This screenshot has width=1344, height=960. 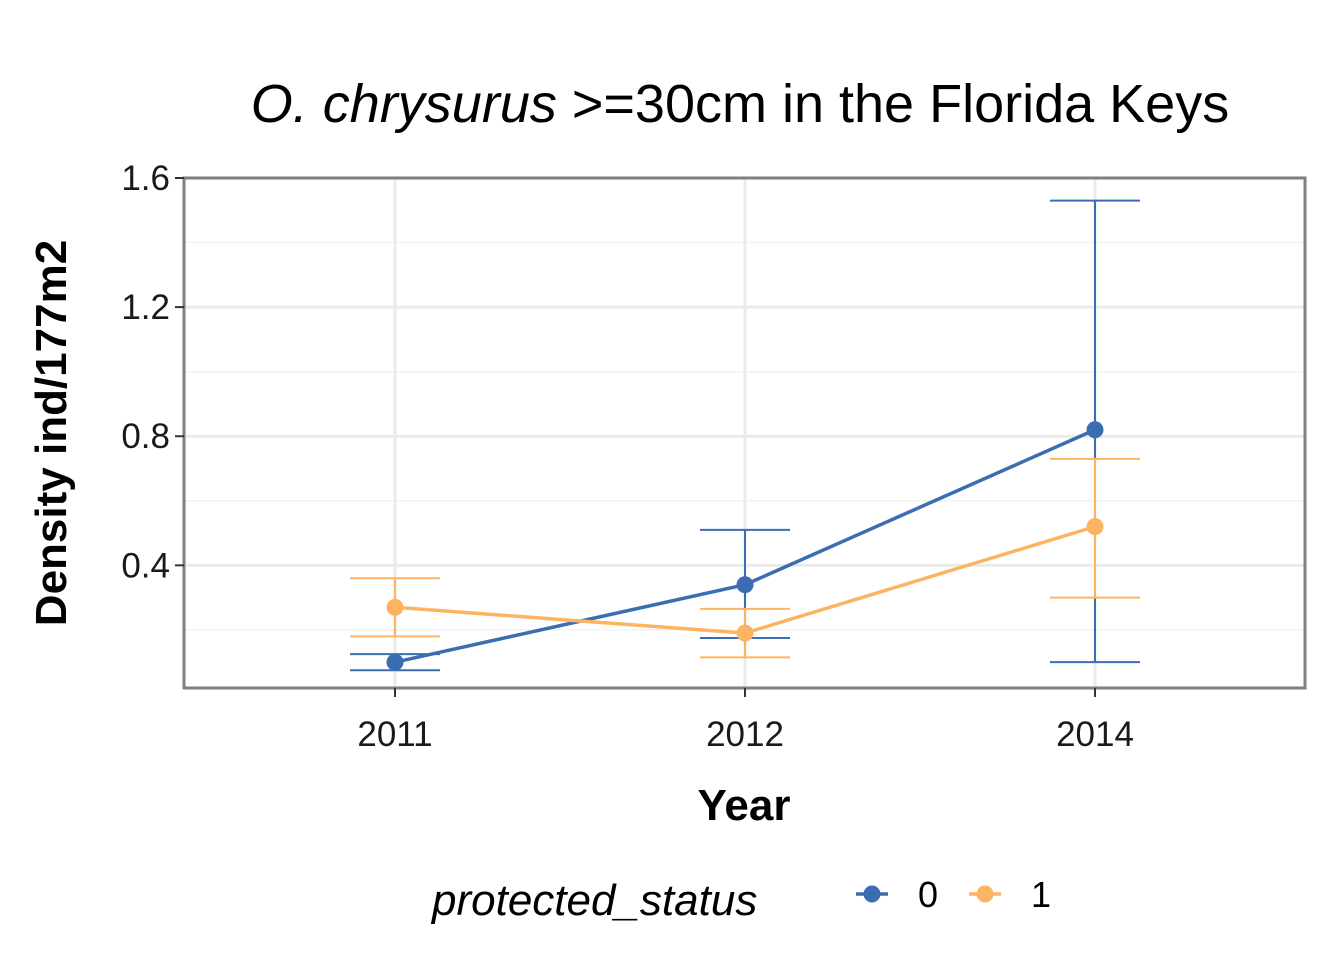 I want to click on chart-title-rest: >=30cm in the Florida Keys, so click(x=893, y=104).